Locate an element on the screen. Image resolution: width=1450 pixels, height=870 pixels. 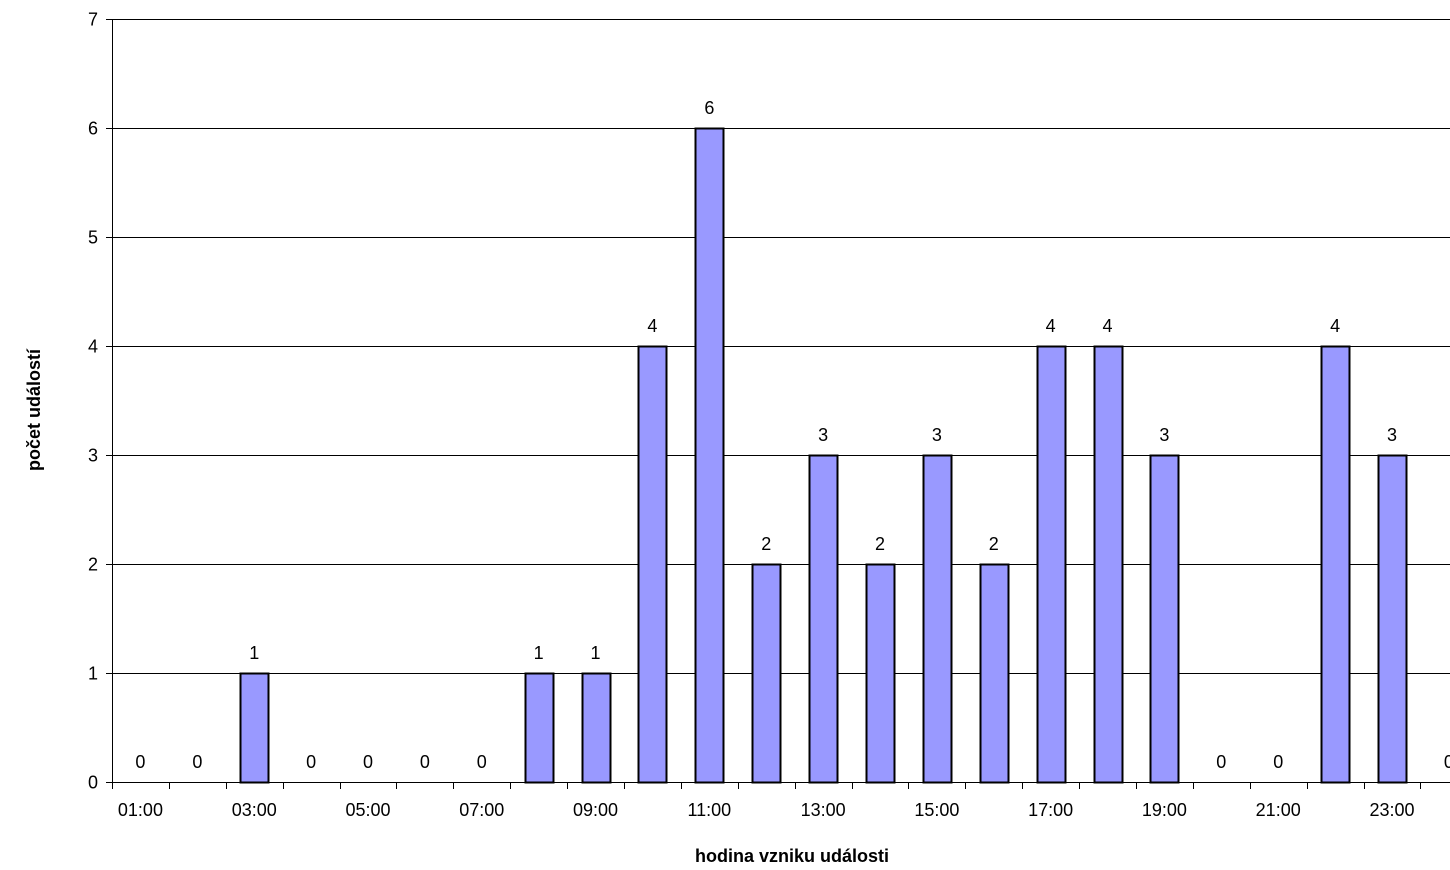
x-tick-label: 19:00 is located at coordinates (1164, 810).